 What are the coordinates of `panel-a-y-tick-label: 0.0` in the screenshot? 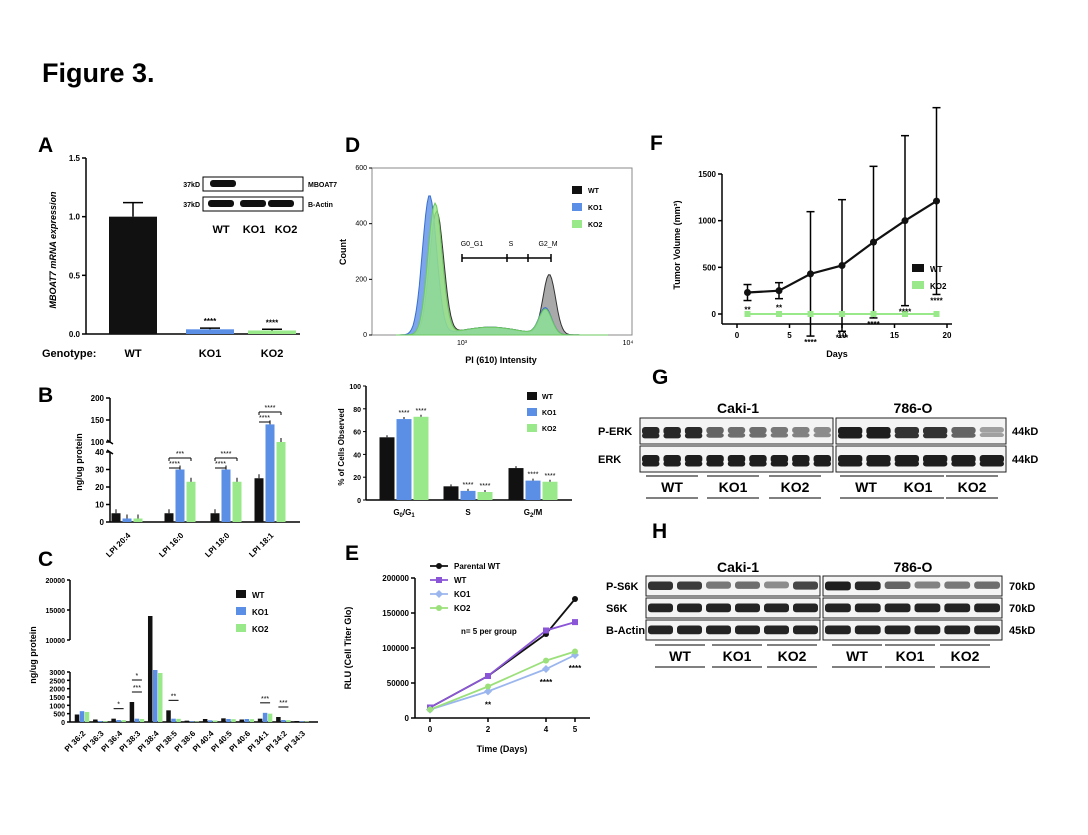 It's located at (75, 334).